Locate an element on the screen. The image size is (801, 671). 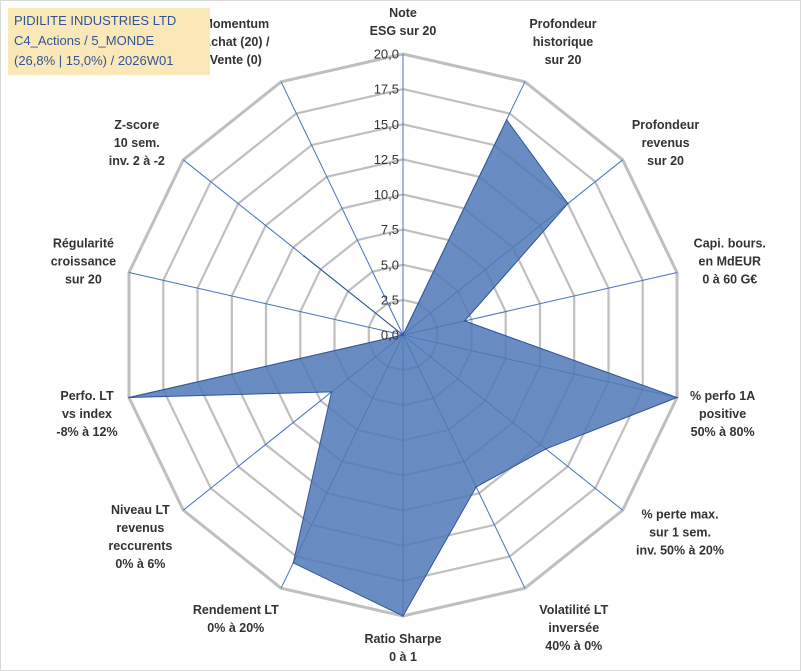
axis-label: % perfo 1A positive 50% à 80% is located at coordinates (722, 414).